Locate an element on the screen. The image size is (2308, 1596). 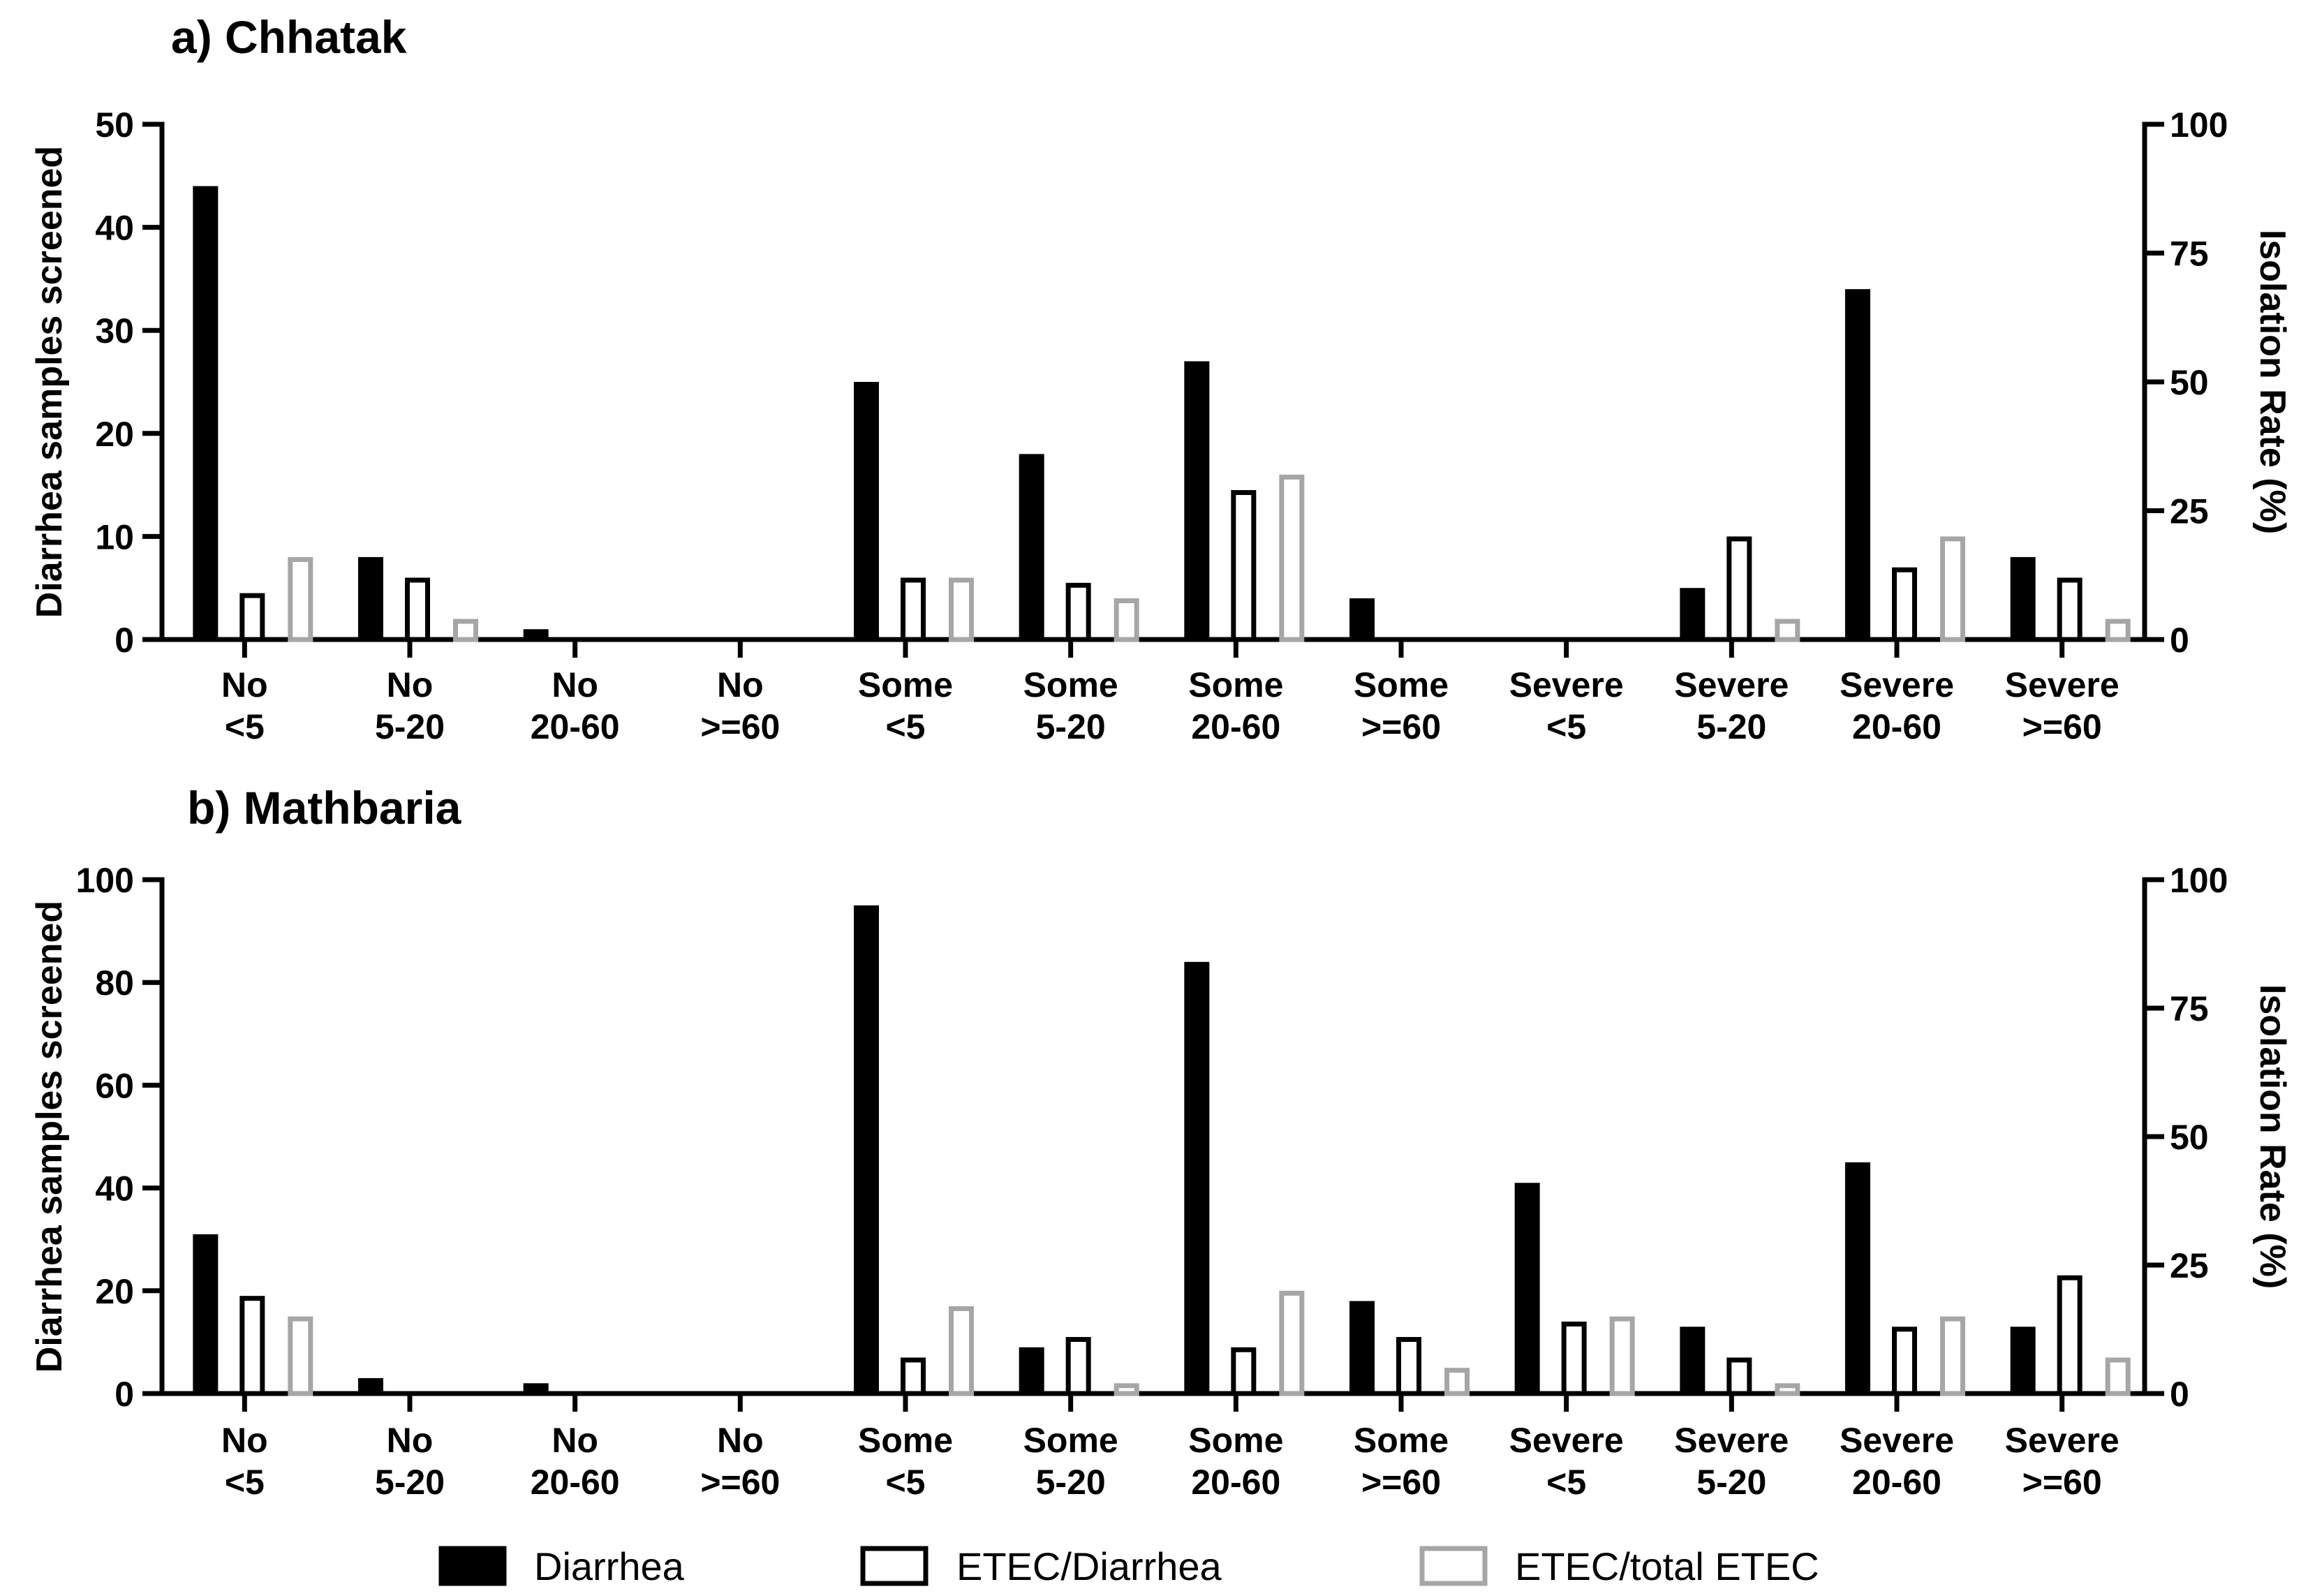
y-tick-label: 10 is located at coordinates (115, 536).